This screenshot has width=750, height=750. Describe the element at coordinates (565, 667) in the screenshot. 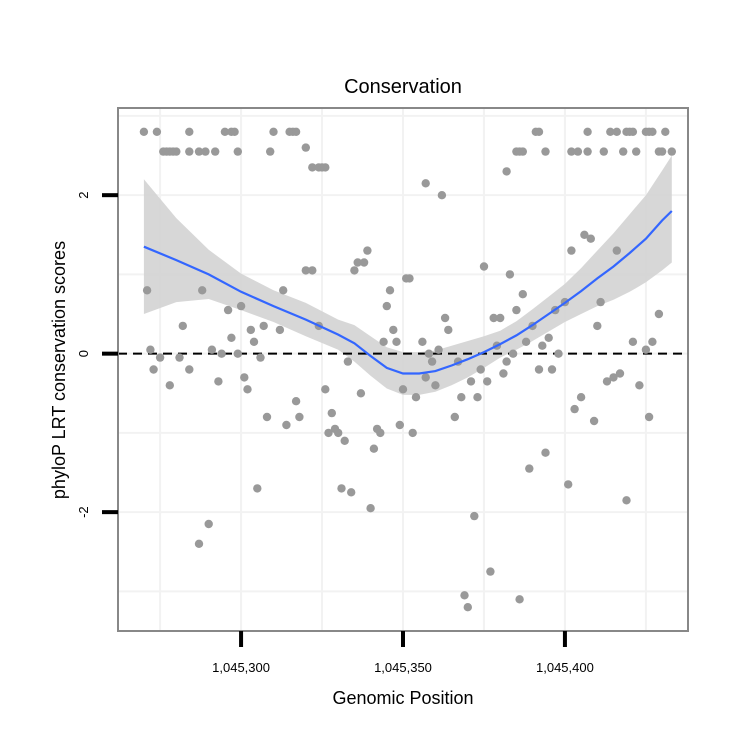

I see `x-tick-label: 1,045,400` at that location.